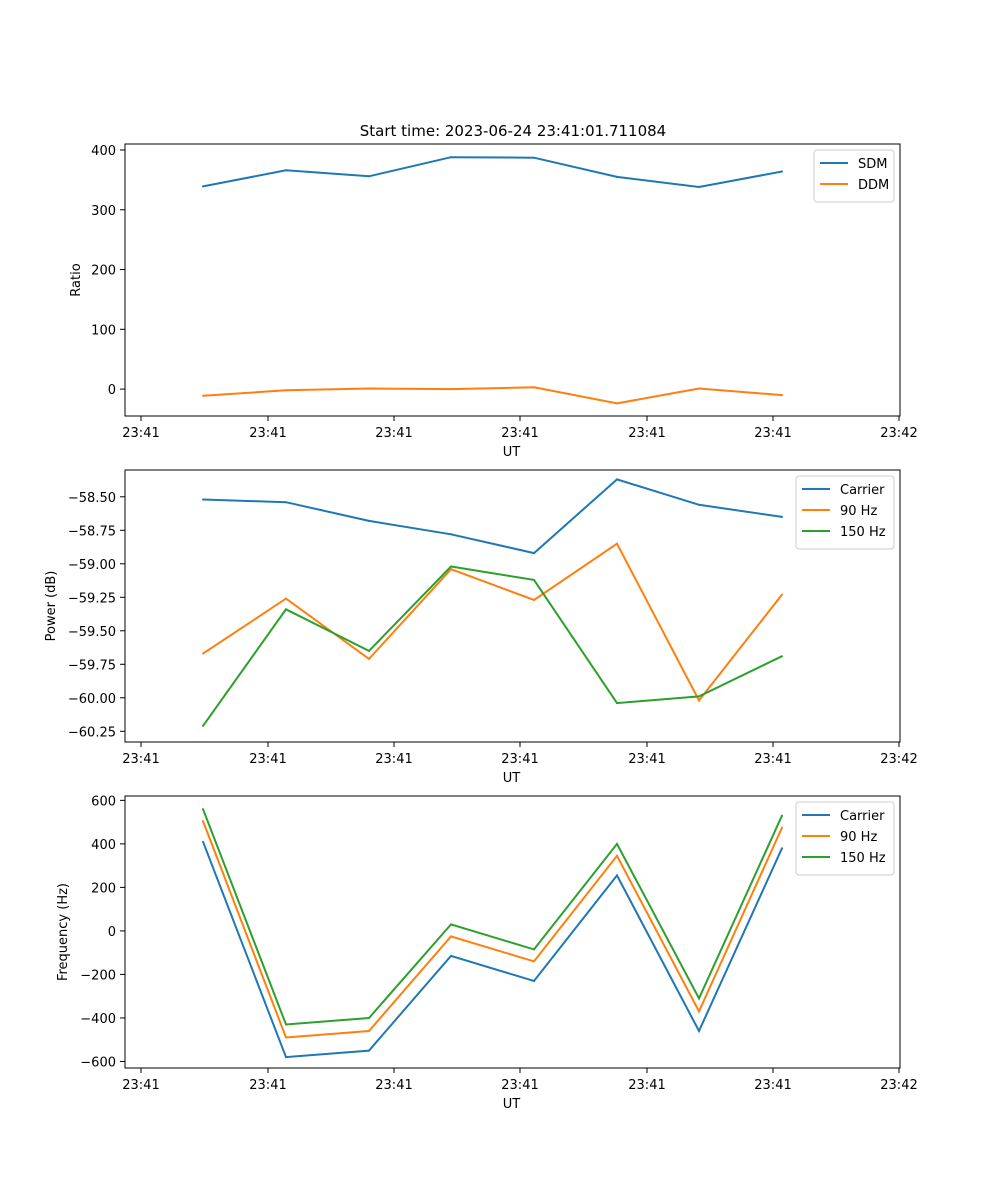  What do you see at coordinates (858, 837) in the screenshot?
I see `legend-label: 90 Hz` at bounding box center [858, 837].